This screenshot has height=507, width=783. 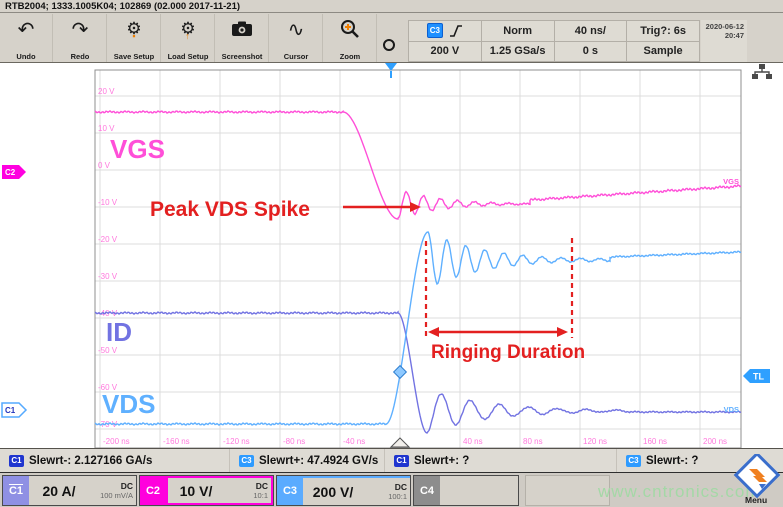 What do you see at coordinates (757, 473) in the screenshot?
I see `logo-chevron-icon` at bounding box center [757, 473].